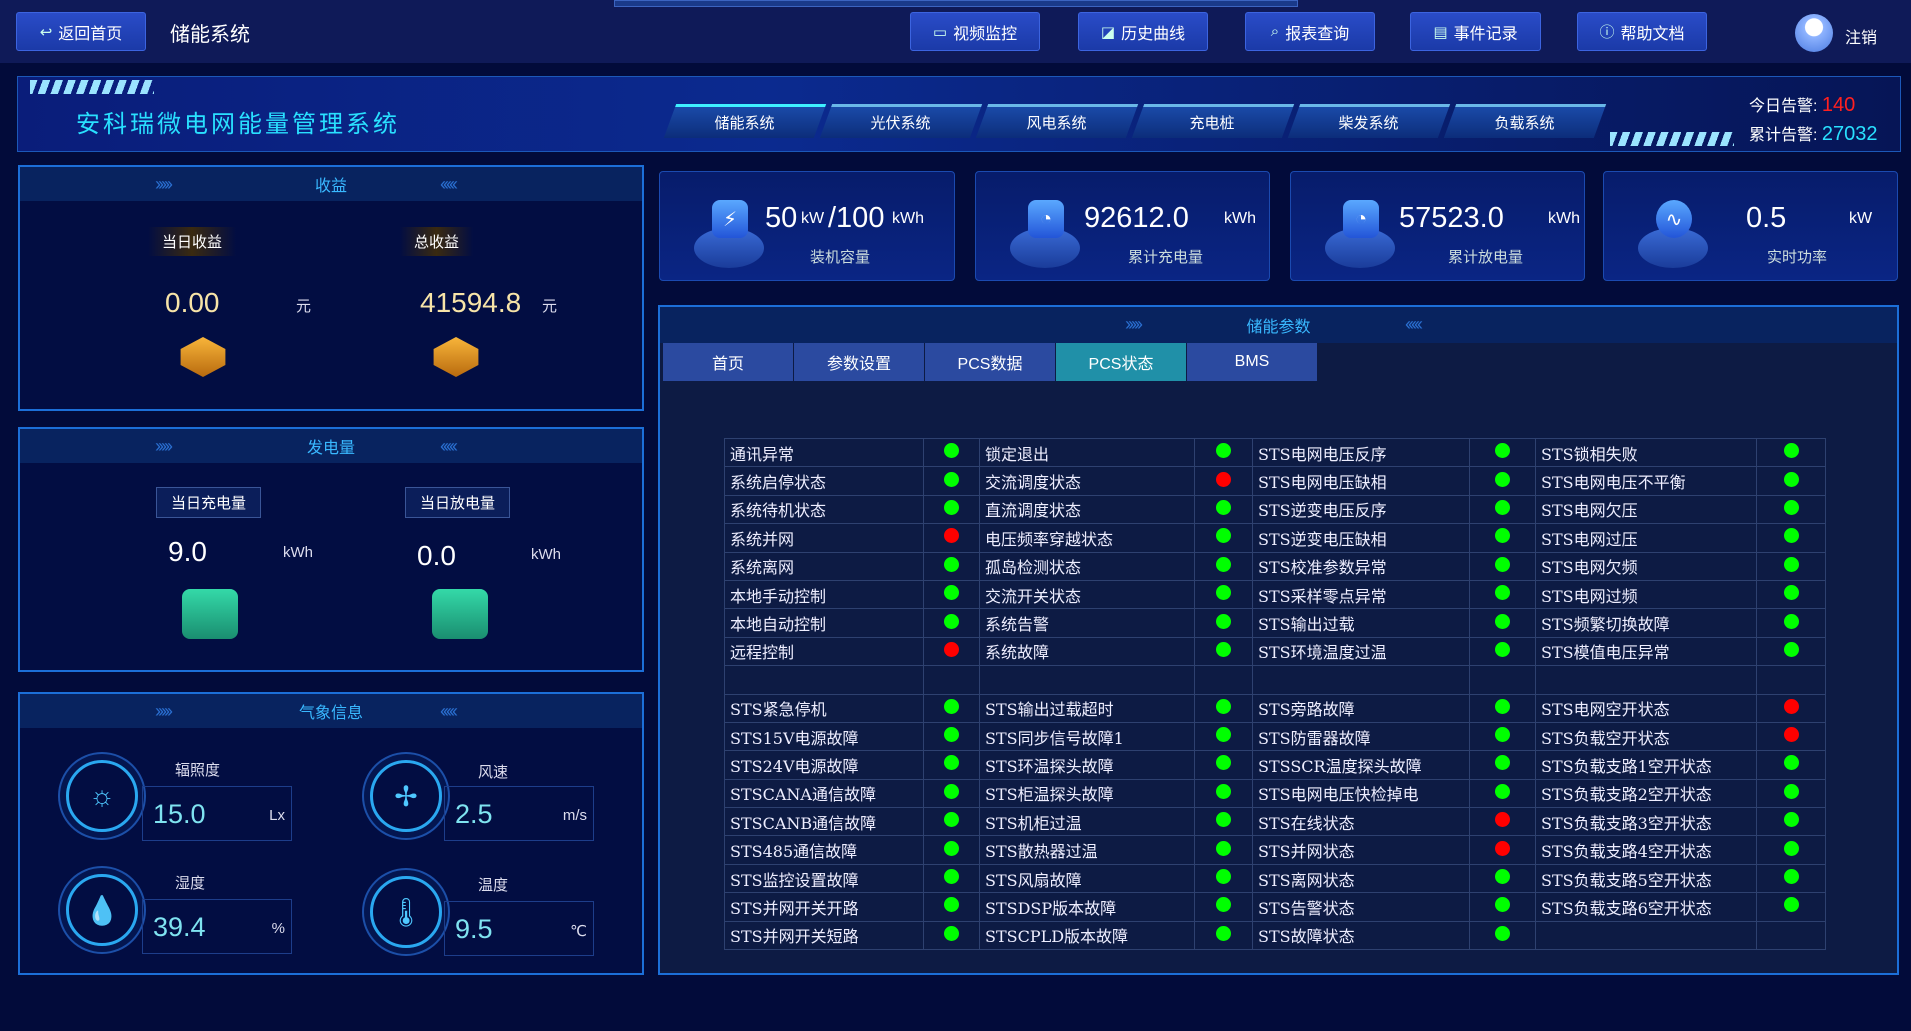 The height and width of the screenshot is (1031, 1911). I want to click on irradiance-box: 15.0 Lx, so click(217, 813).